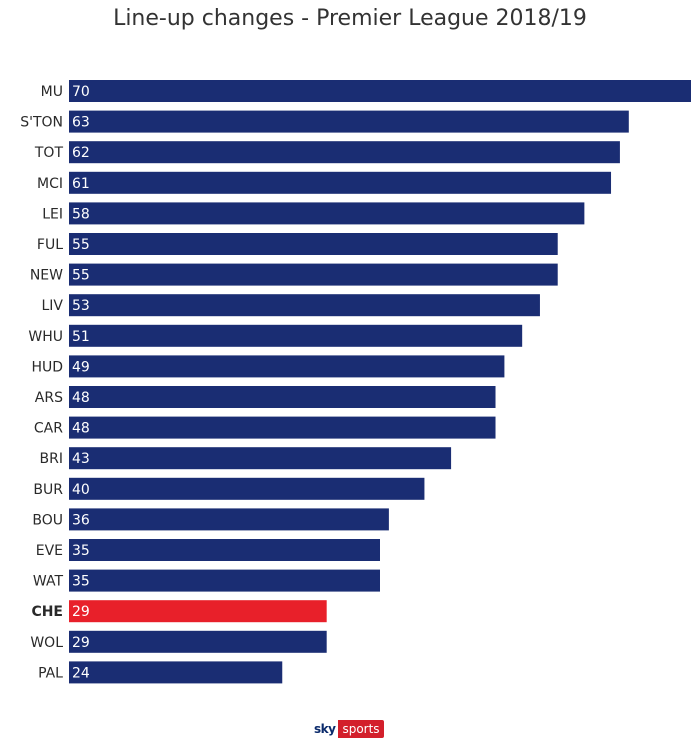 The width and height of the screenshot is (700, 750). What do you see at coordinates (48, 582) in the screenshot?
I see `category-label: WAT` at bounding box center [48, 582].